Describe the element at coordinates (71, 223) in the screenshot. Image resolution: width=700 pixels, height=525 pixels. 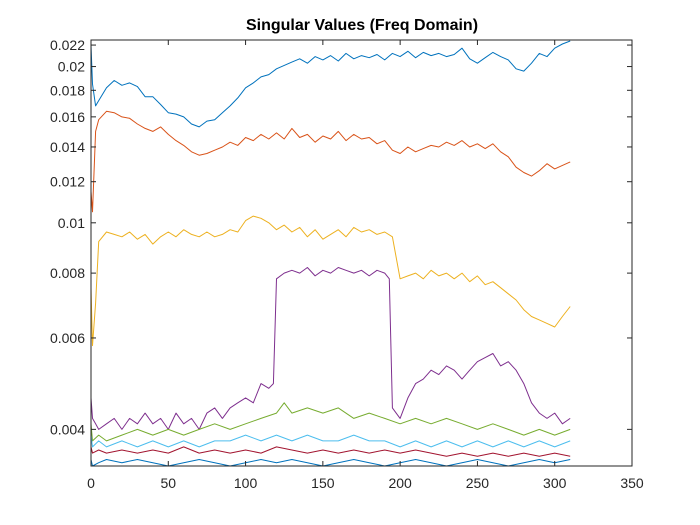
I see `y-tick-label: 0.01` at that location.